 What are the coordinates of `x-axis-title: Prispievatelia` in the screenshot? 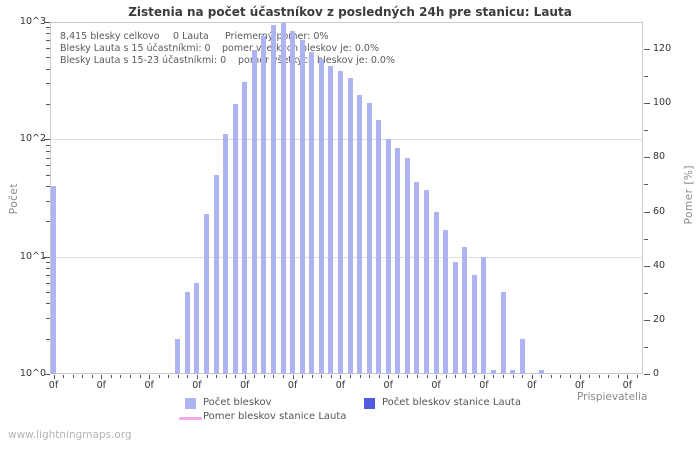 It's located at (612, 397).